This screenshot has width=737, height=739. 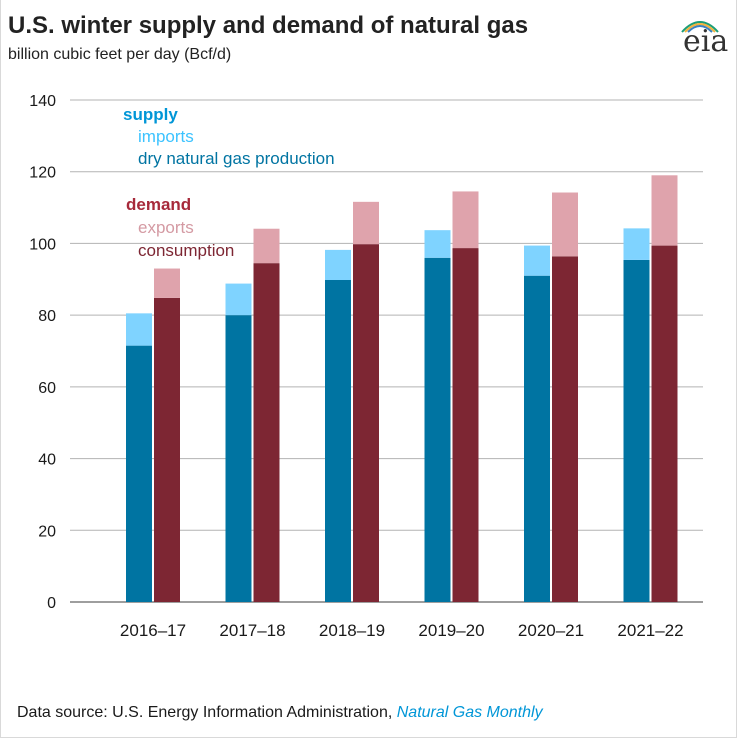 What do you see at coordinates (166, 136) in the screenshot?
I see `legend-imports: imports` at bounding box center [166, 136].